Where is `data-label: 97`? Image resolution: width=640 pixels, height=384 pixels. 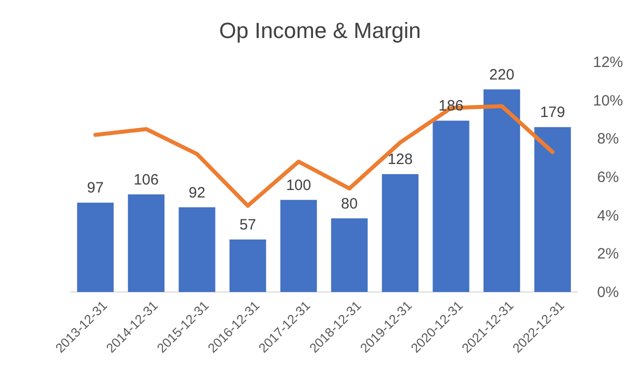 data-label: 97 is located at coordinates (95, 188).